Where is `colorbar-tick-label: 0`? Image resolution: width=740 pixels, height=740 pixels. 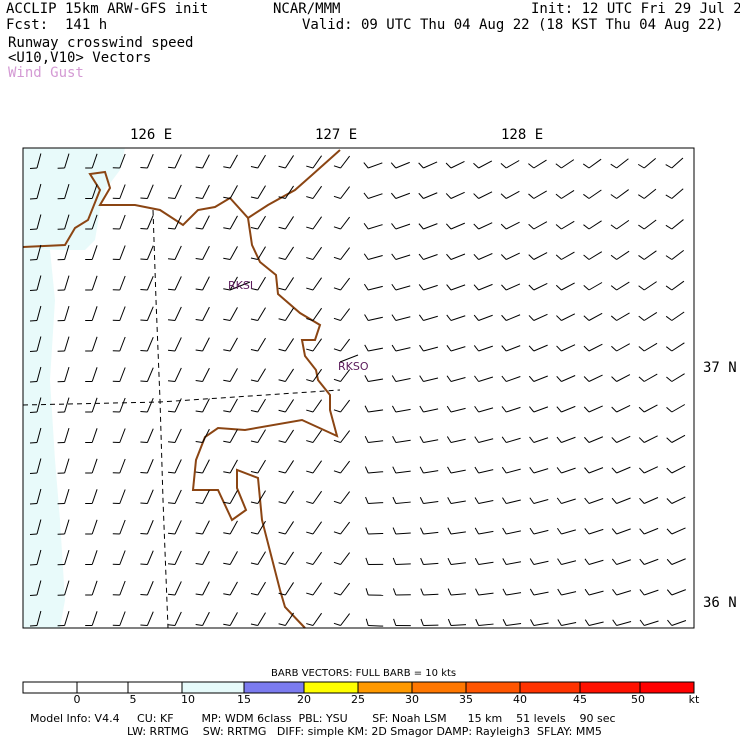 colorbar-tick-label: 0 is located at coordinates (77, 699).